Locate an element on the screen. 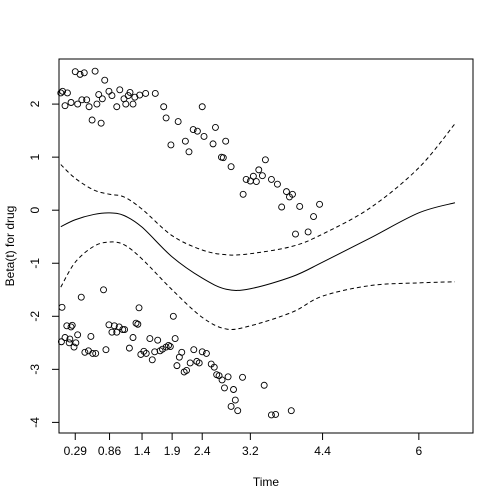 The image size is (504, 504). y-tick-label: 1 is located at coordinates (35, 156).